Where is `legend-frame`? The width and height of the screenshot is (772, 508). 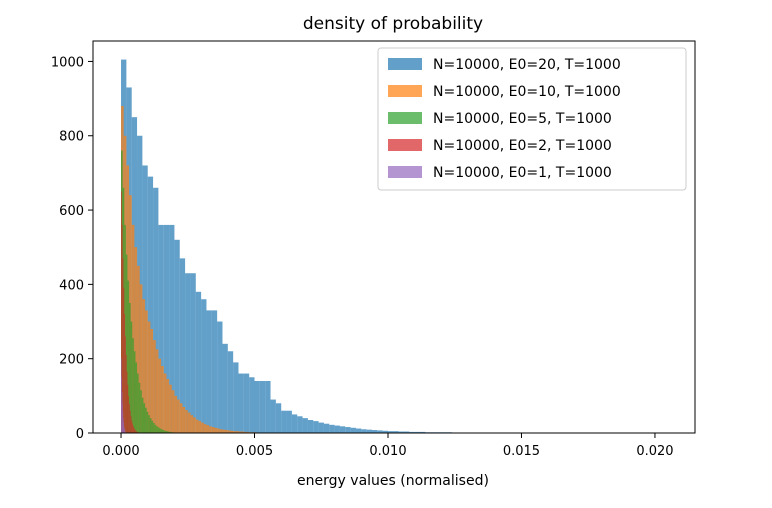
legend-frame is located at coordinates (532, 119).